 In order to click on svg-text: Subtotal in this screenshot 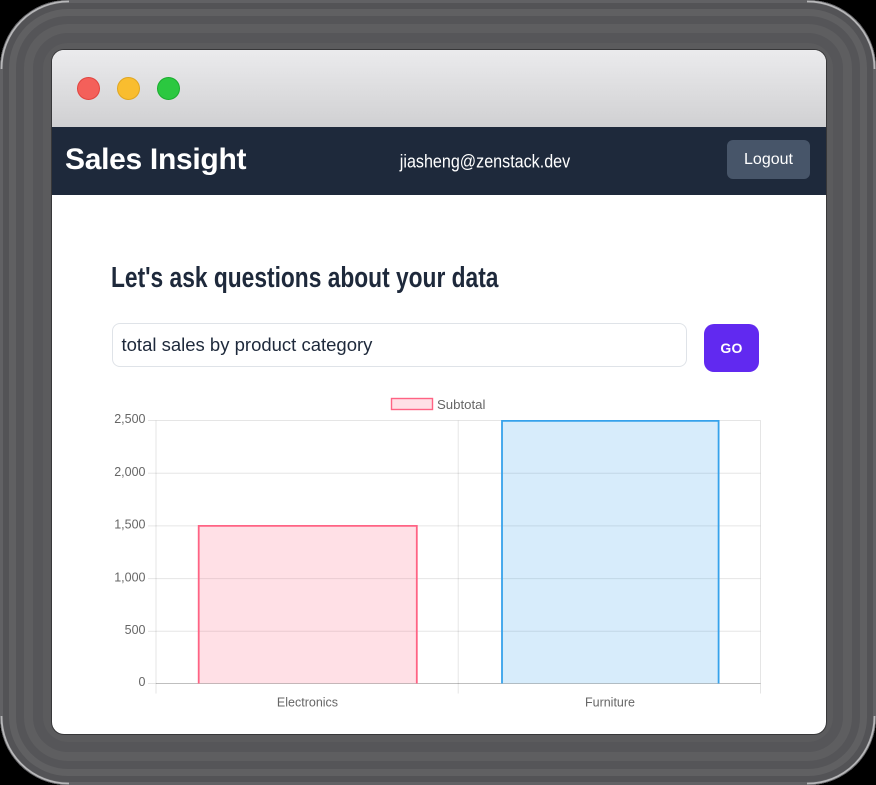, I will do `click(461, 404)`.